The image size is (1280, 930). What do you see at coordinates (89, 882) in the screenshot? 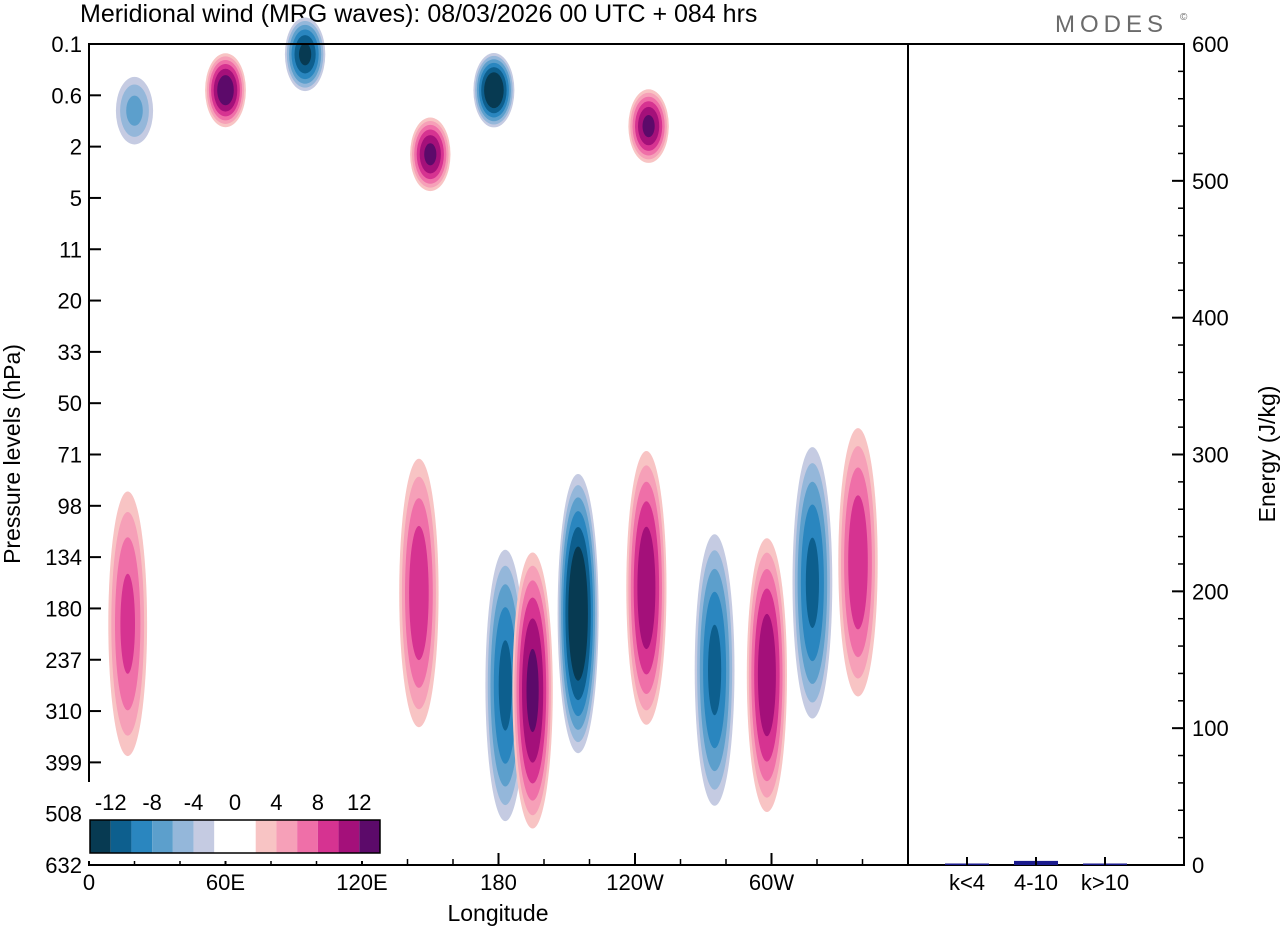
I see `x-tick-label: 0` at bounding box center [89, 882].